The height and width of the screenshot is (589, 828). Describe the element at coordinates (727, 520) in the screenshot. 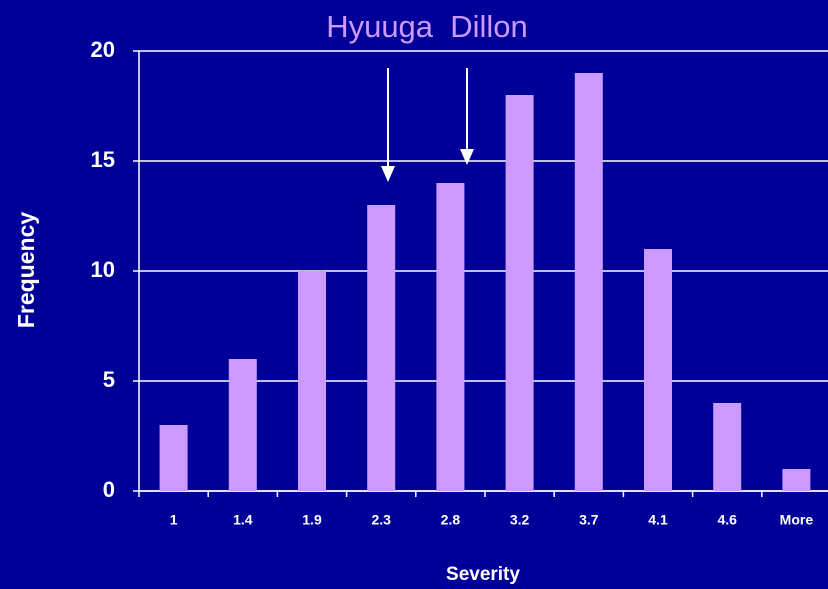

I see `x-tick-label: 4.6` at that location.